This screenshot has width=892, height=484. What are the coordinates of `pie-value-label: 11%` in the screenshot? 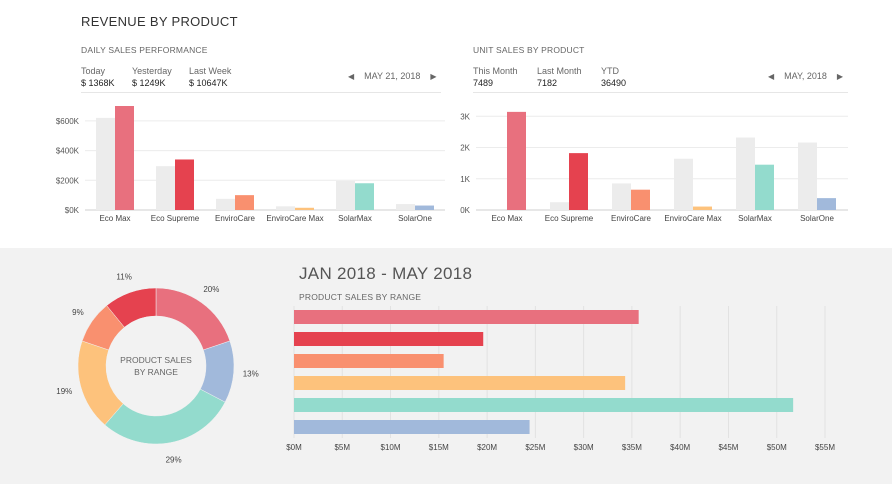 It's located at (123, 277).